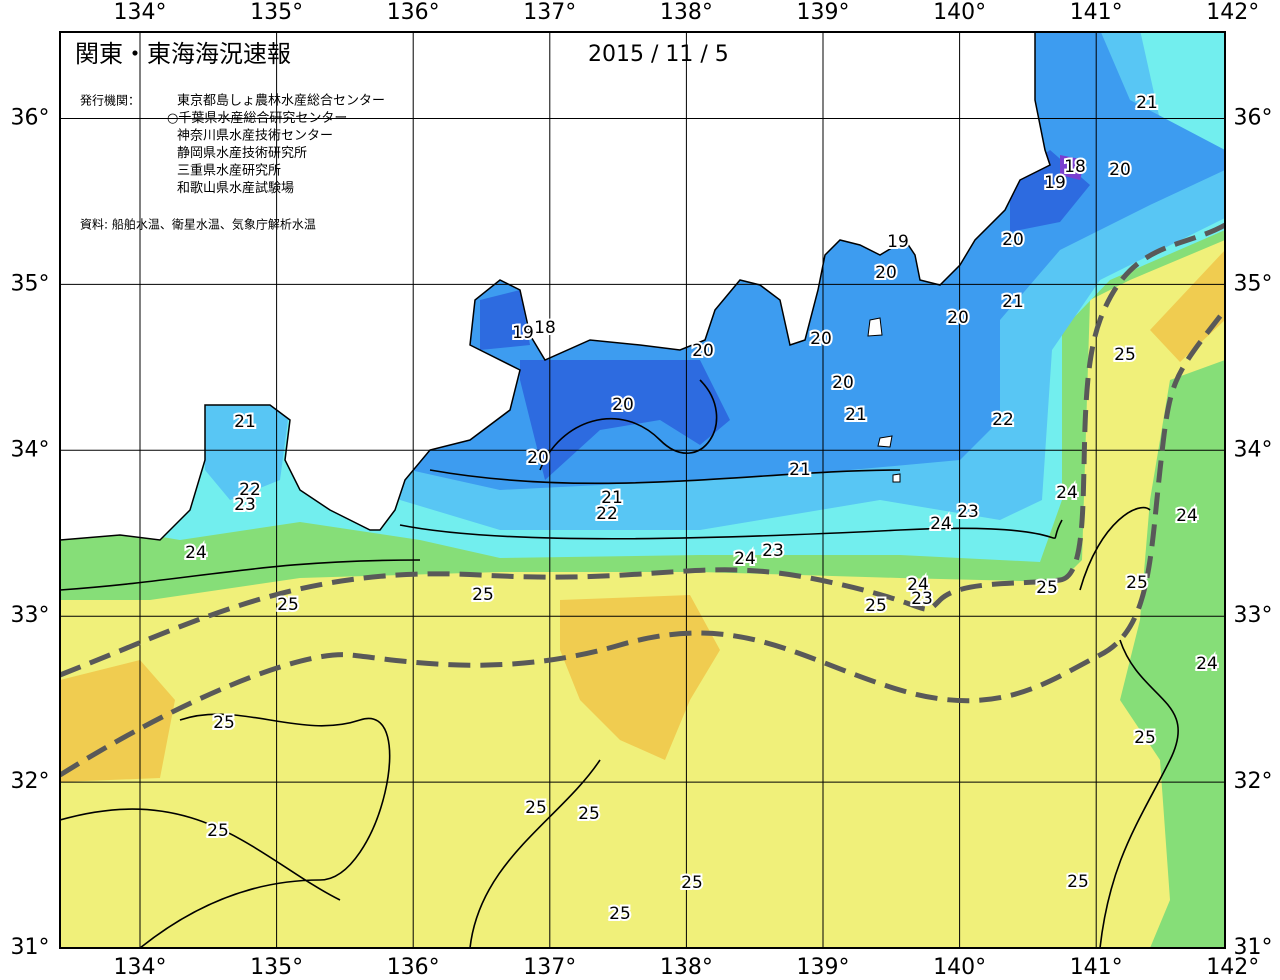  Describe the element at coordinates (198, 224) in the screenshot. I see `source: 資料: 船舶水温、衛星水温、気象庁解析水温` at that location.